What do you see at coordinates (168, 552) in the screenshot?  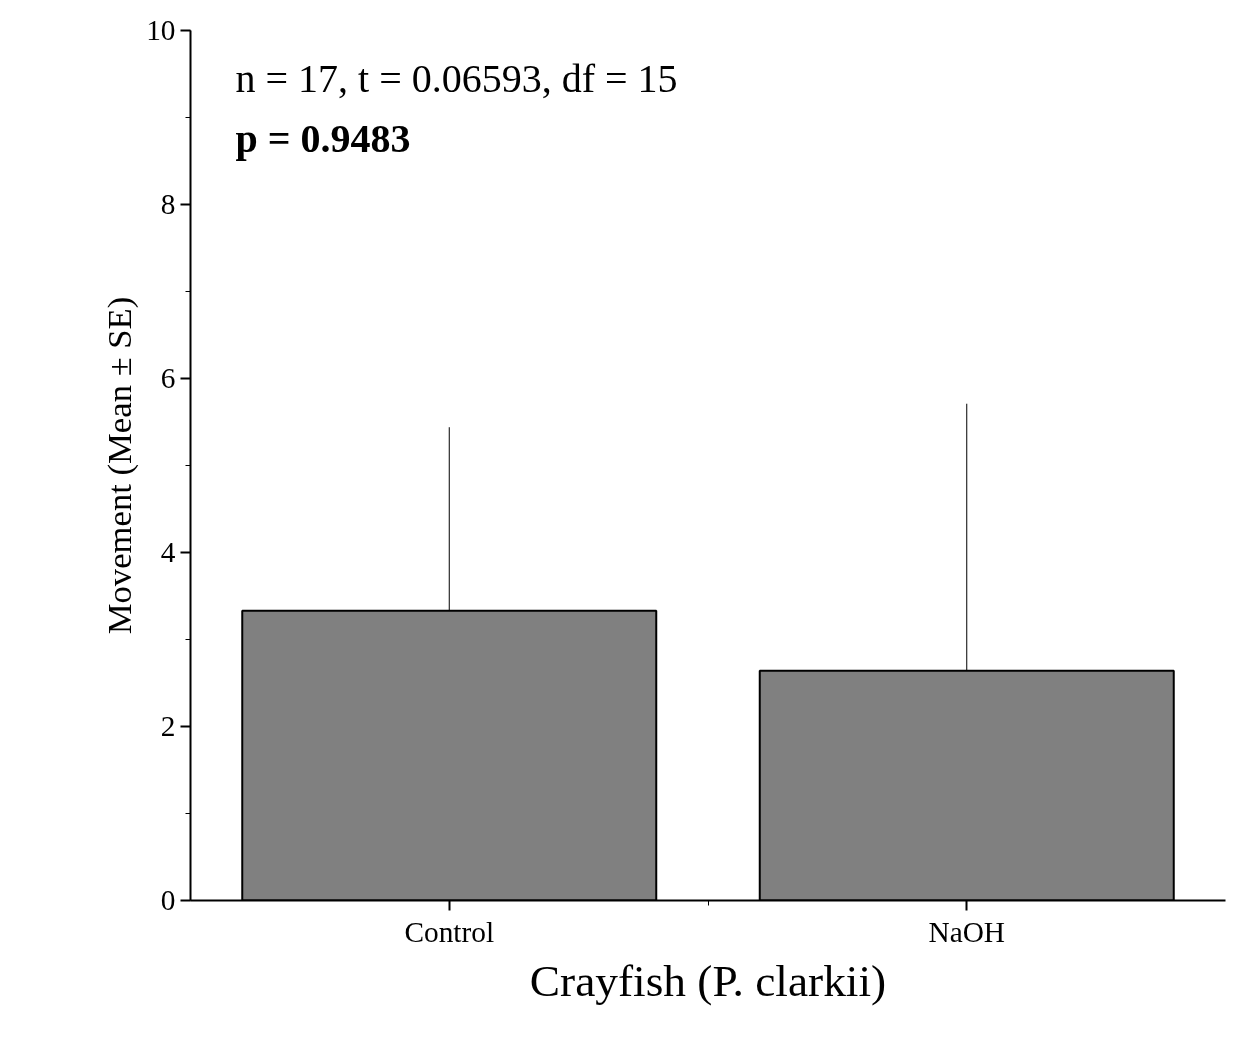 I see `y-tick-label: 4` at bounding box center [168, 552].